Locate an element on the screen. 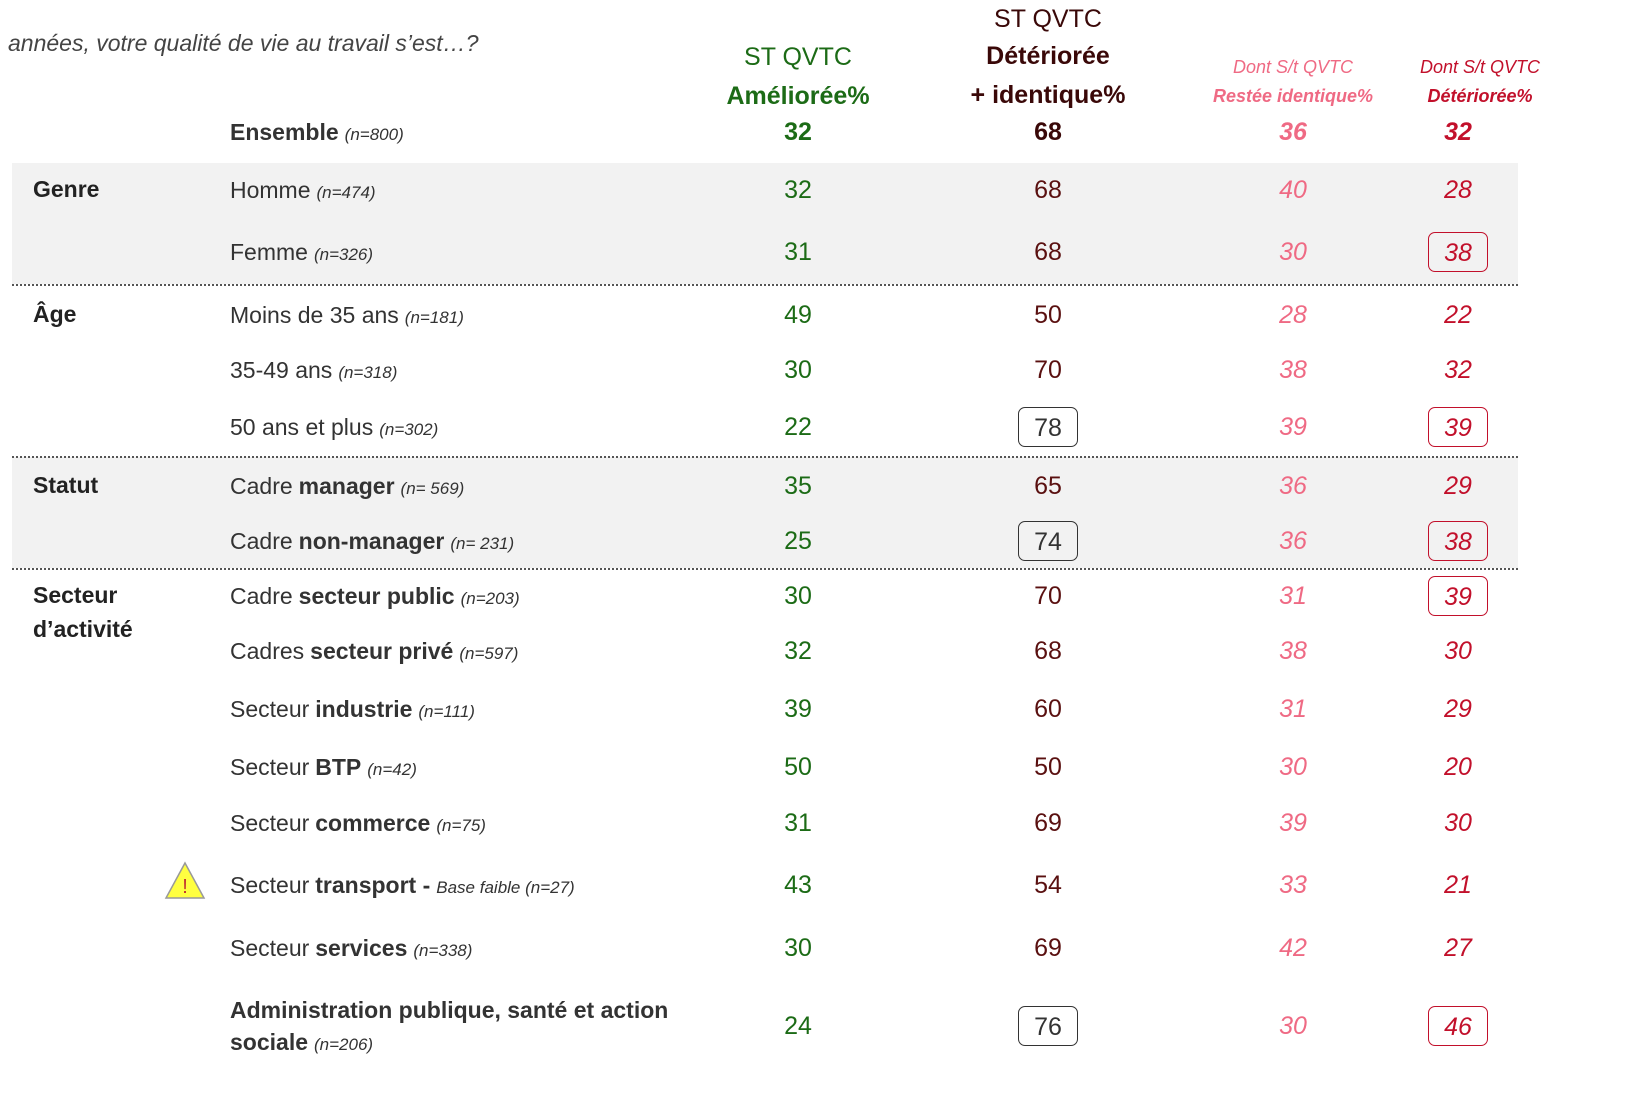 Image resolution: width=1639 pixels, height=1104 pixels. row-label: Femme (n=326) is located at coordinates (301, 253).